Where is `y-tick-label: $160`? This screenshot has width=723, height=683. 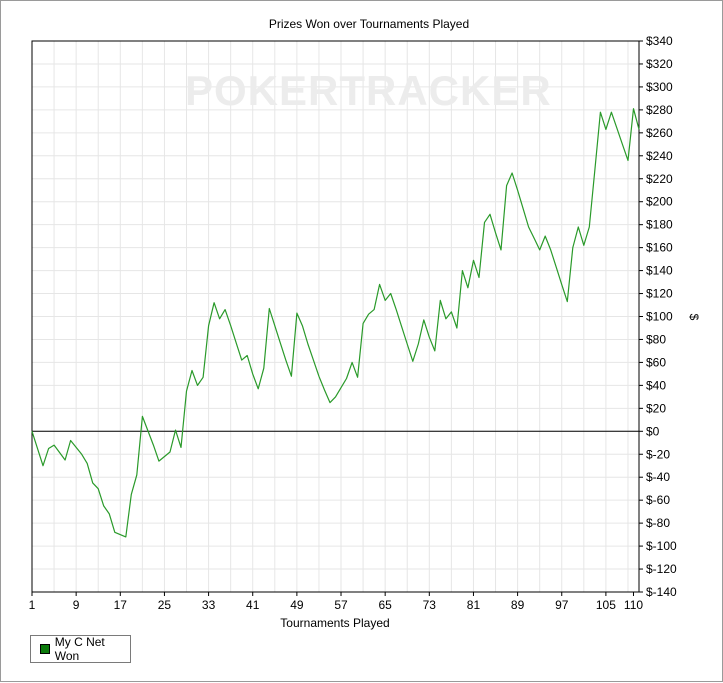
y-tick-label: $160 is located at coordinates (659, 248).